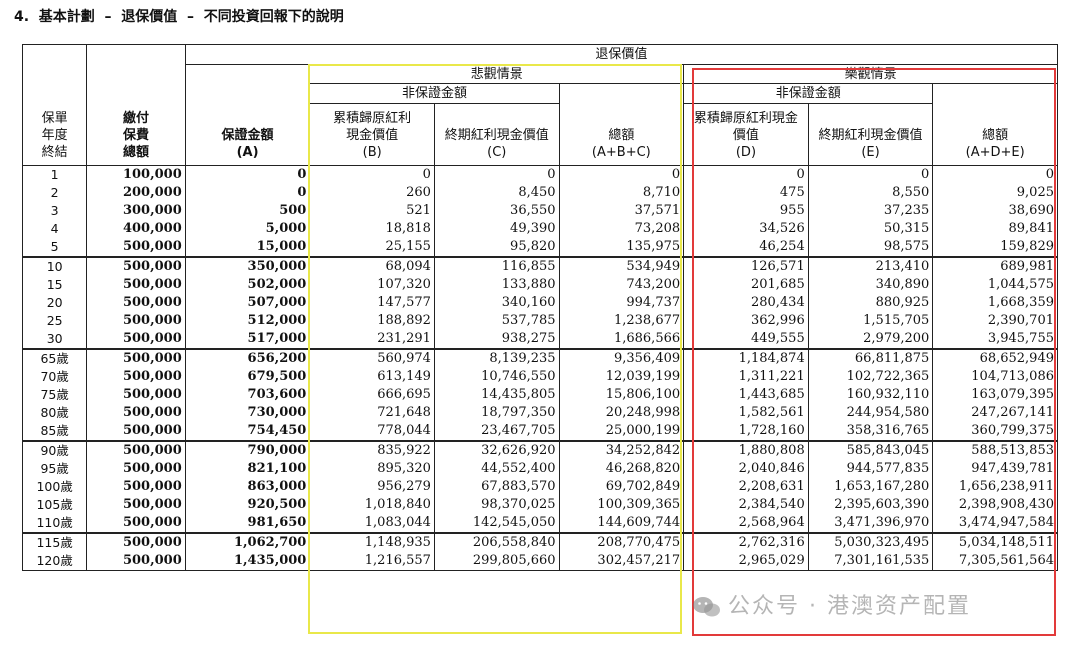 Image resolution: width=1080 pixels, height=645 pixels. What do you see at coordinates (746, 561) in the screenshot?
I see `table-cell: 2,965,029` at bounding box center [746, 561].